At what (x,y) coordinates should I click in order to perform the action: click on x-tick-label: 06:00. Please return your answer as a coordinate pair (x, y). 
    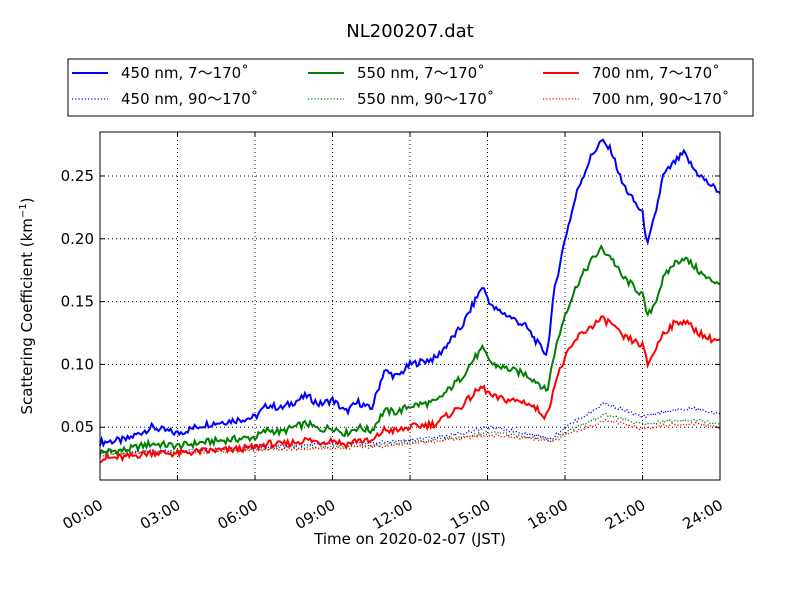
    Looking at the image, I should click on (238, 514).